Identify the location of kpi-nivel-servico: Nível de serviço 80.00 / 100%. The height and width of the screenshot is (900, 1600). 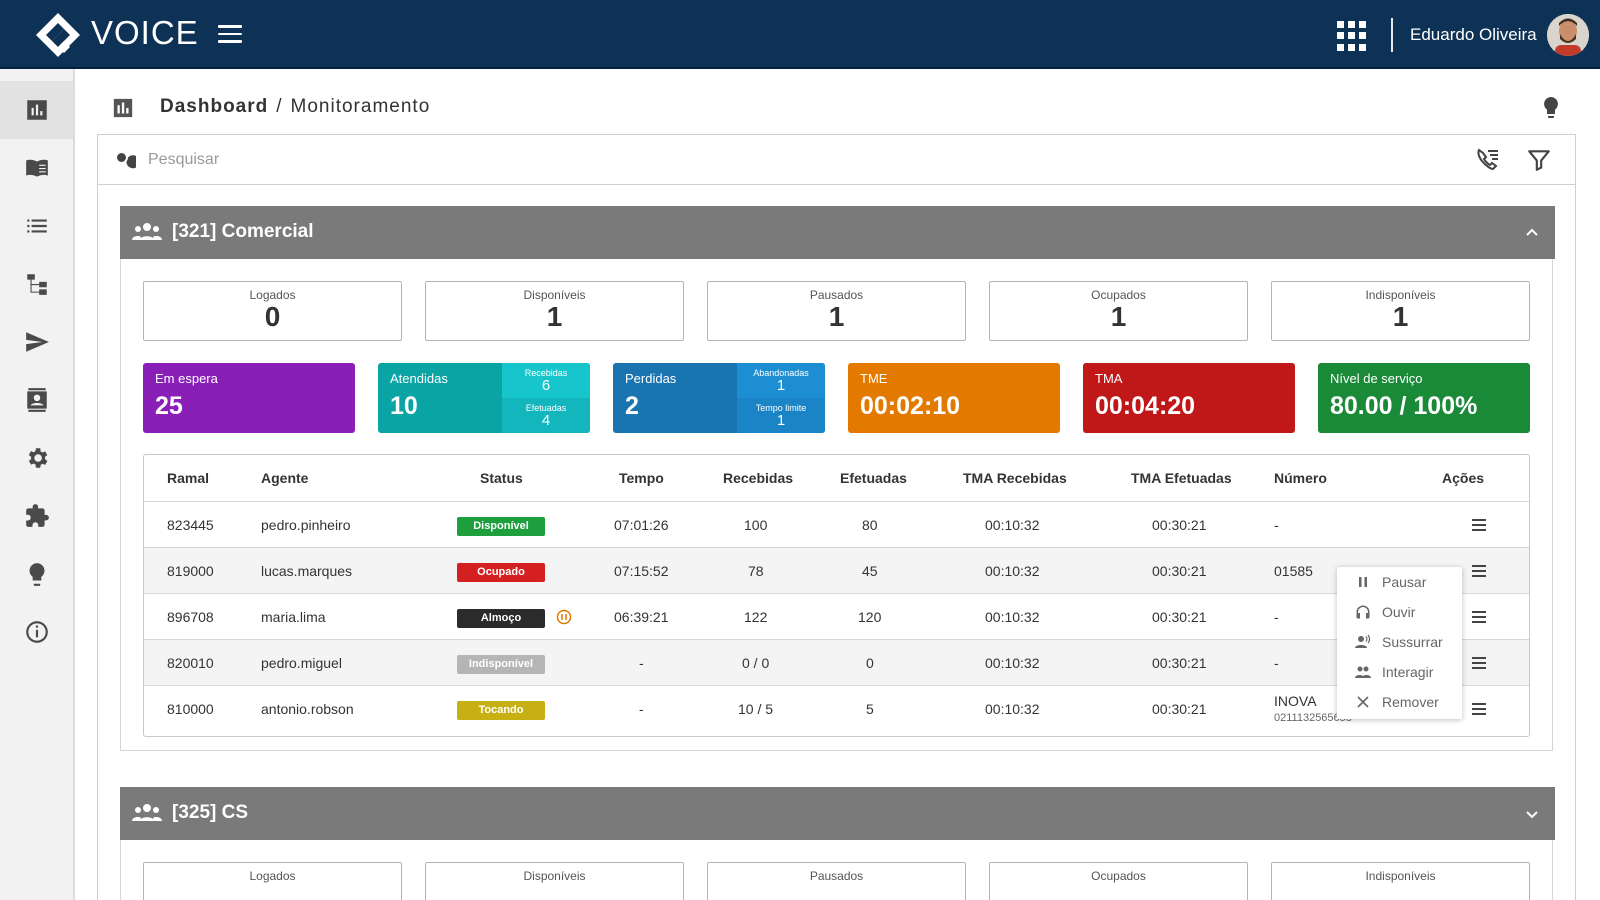
(1424, 398).